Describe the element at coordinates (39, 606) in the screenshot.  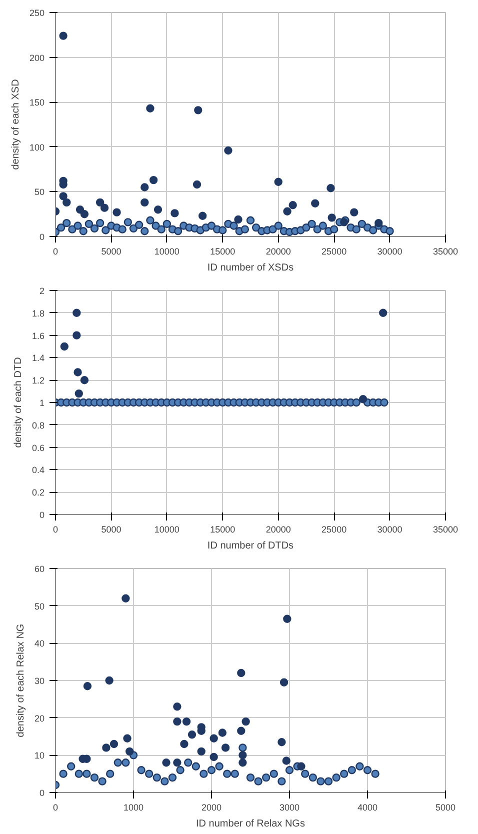
I see `y-tick-label: 50` at that location.